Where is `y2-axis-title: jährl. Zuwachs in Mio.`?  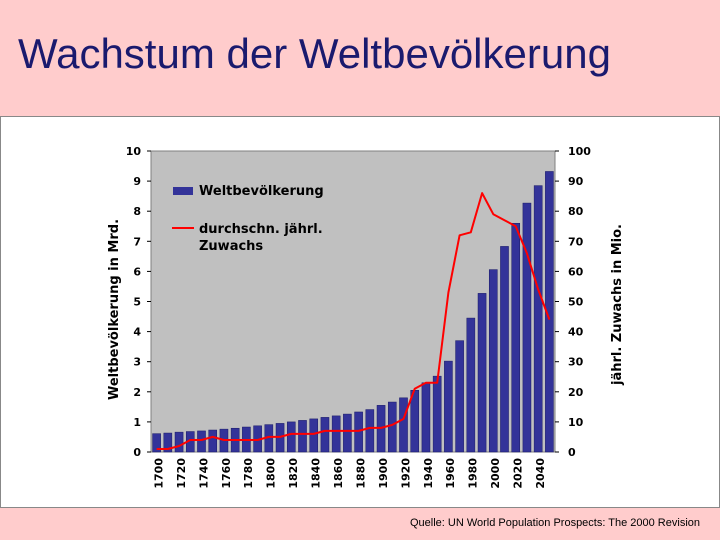
y2-axis-title: jährl. Zuwachs in Mio. is located at coordinates (617, 305).